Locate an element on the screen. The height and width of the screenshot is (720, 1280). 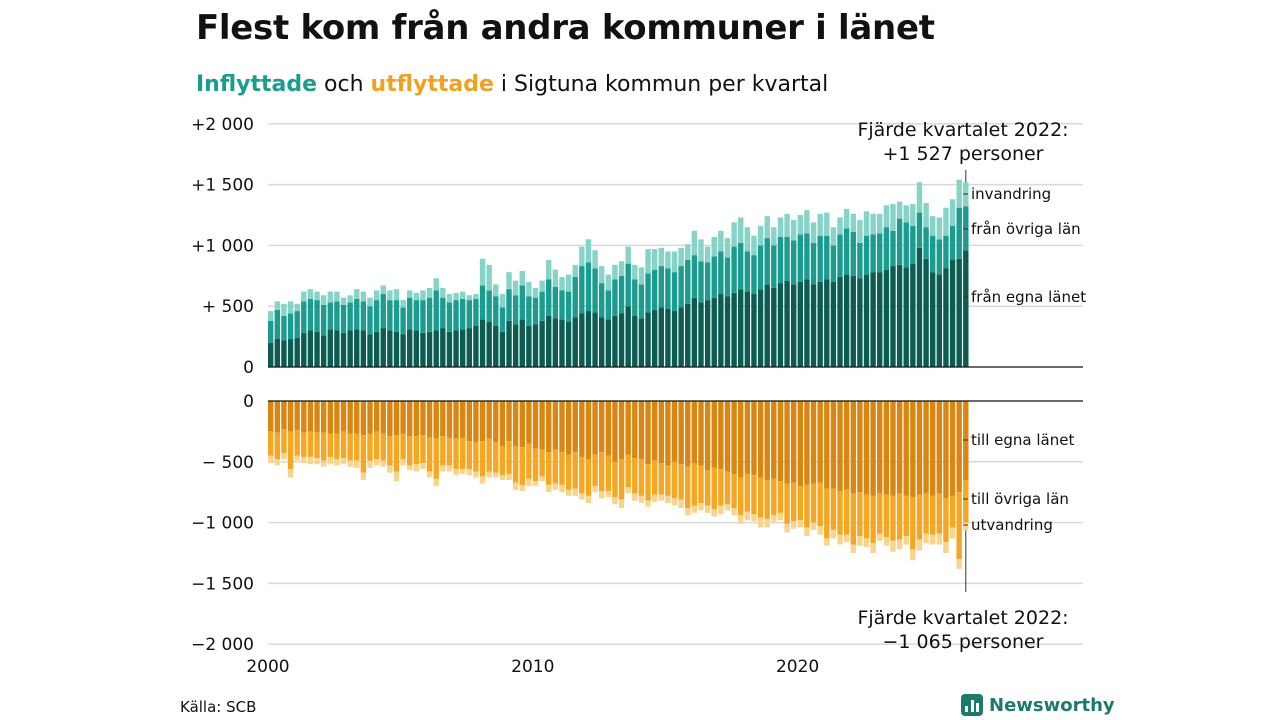
subtitle-och: och is located at coordinates (344, 84).